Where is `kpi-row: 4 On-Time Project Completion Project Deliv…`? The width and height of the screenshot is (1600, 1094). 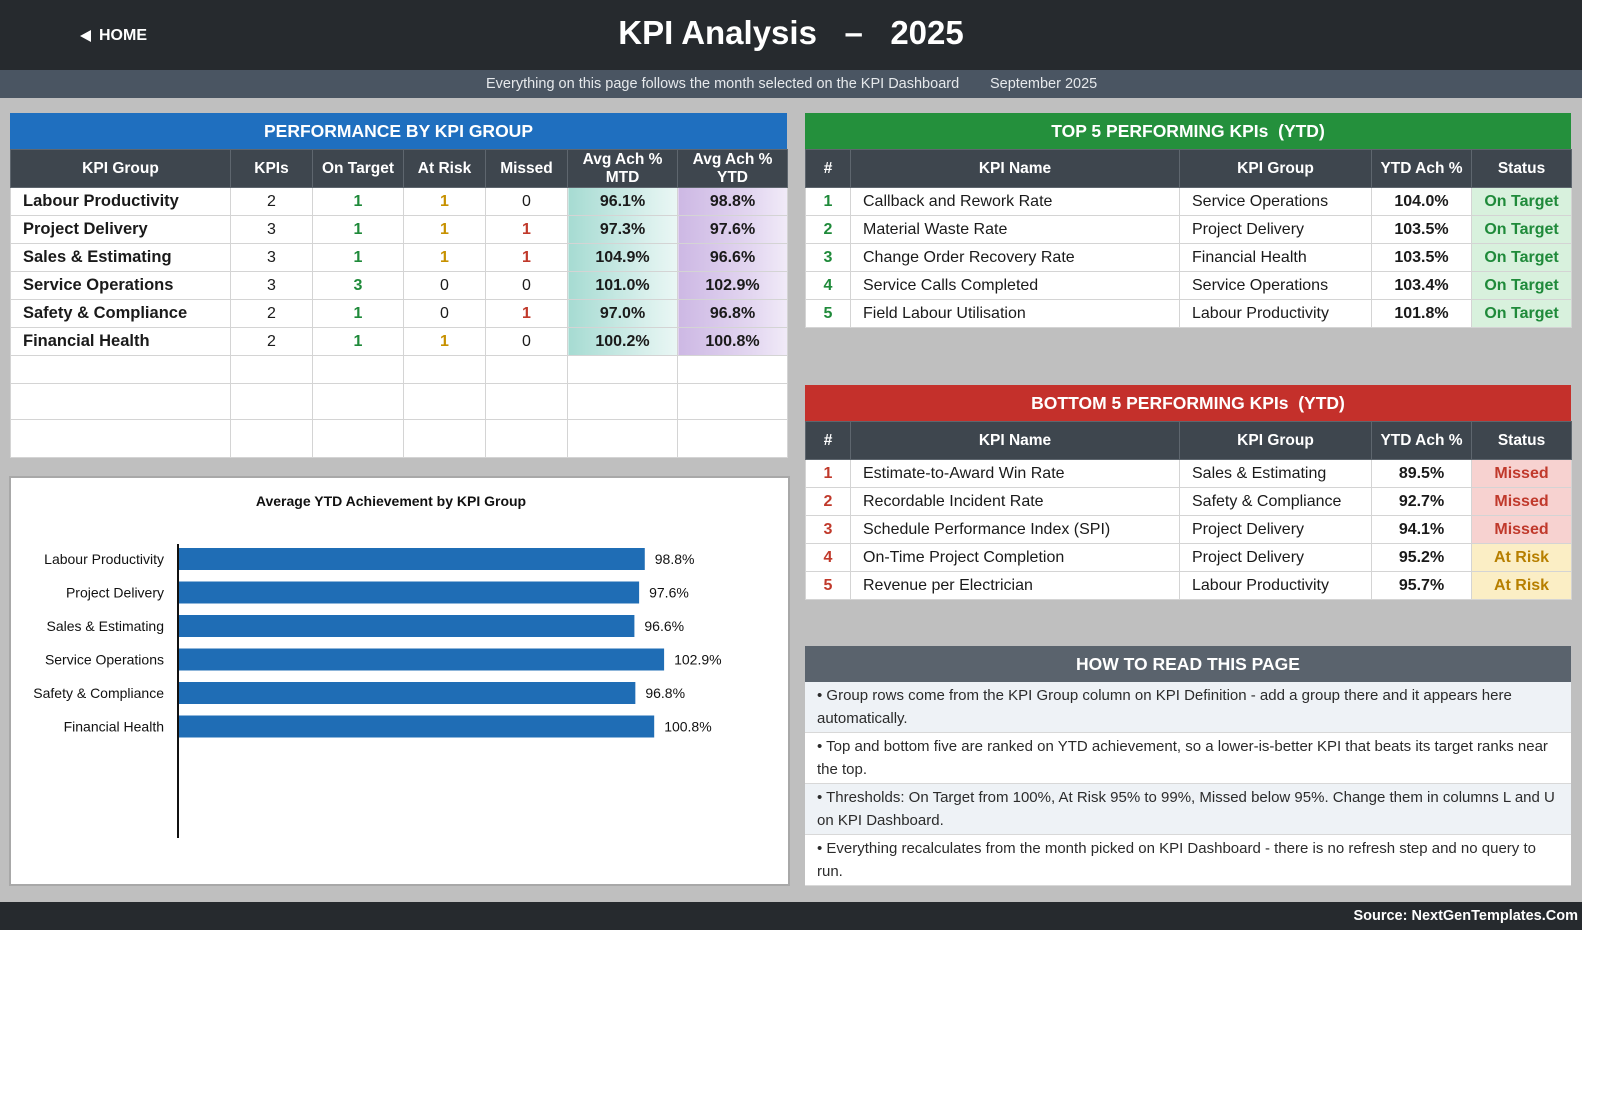
kpi-row: 4 On-Time Project Completion Project Deliv… is located at coordinates (1188, 557).